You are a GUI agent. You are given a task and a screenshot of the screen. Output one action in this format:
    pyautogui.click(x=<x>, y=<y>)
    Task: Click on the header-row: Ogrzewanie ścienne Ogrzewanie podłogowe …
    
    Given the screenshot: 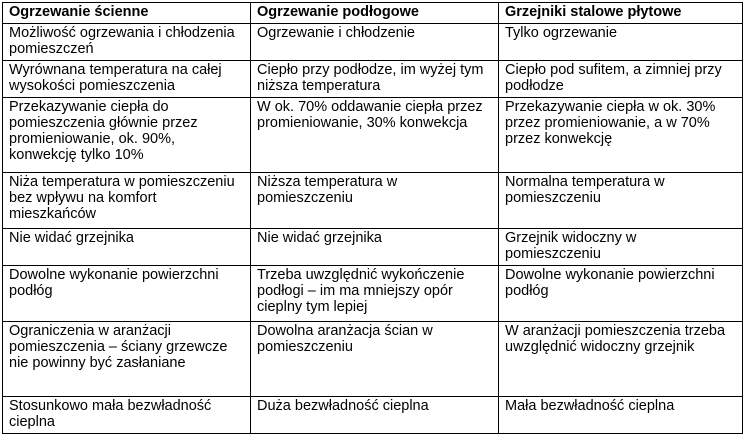 What is the action you would take?
    pyautogui.click(x=372, y=13)
    